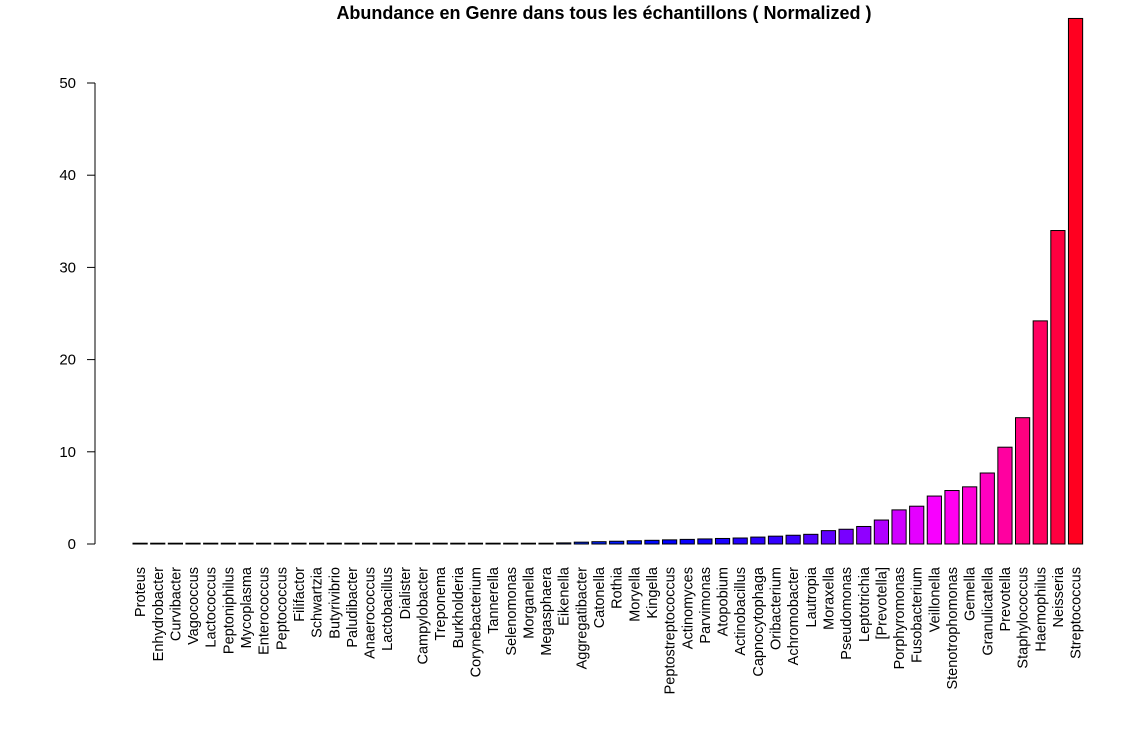  What do you see at coordinates (247, 607) in the screenshot?
I see `x-tick-label: Mycoplasma` at bounding box center [247, 607].